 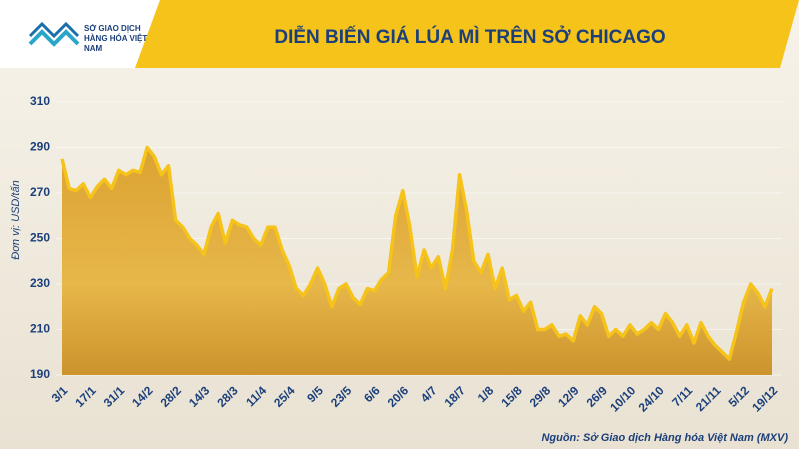 I want to click on y-tick-label: 250, so click(x=40, y=238).